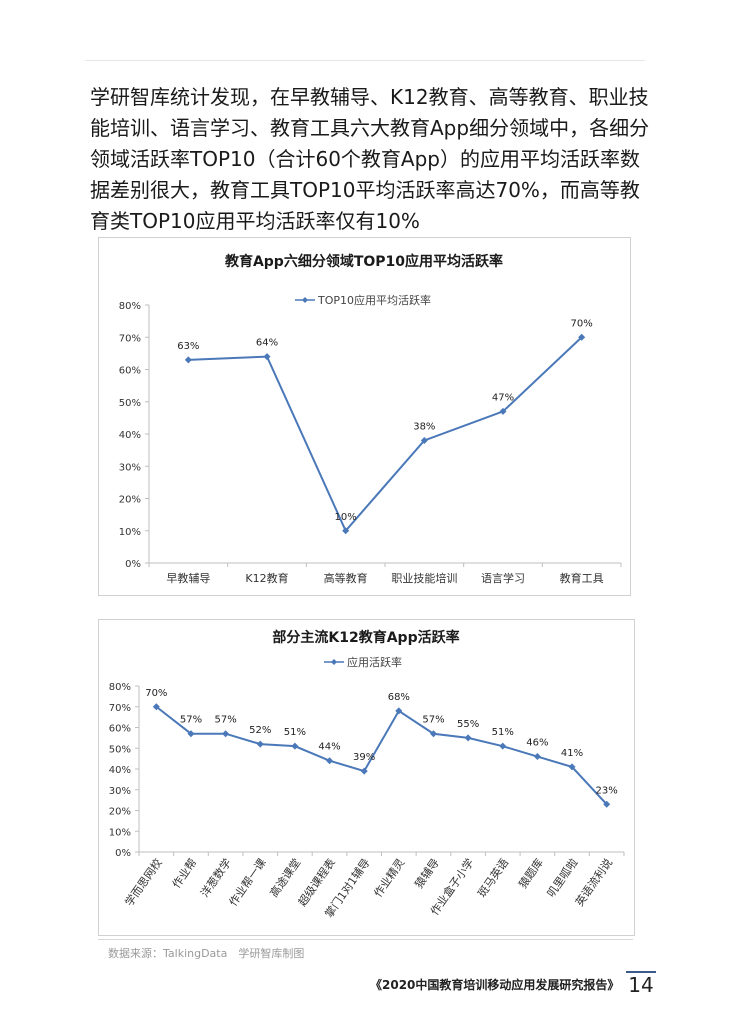 The width and height of the screenshot is (729, 1031). Describe the element at coordinates (427, 873) in the screenshot. I see `x-category-label: 猿辅导` at that location.